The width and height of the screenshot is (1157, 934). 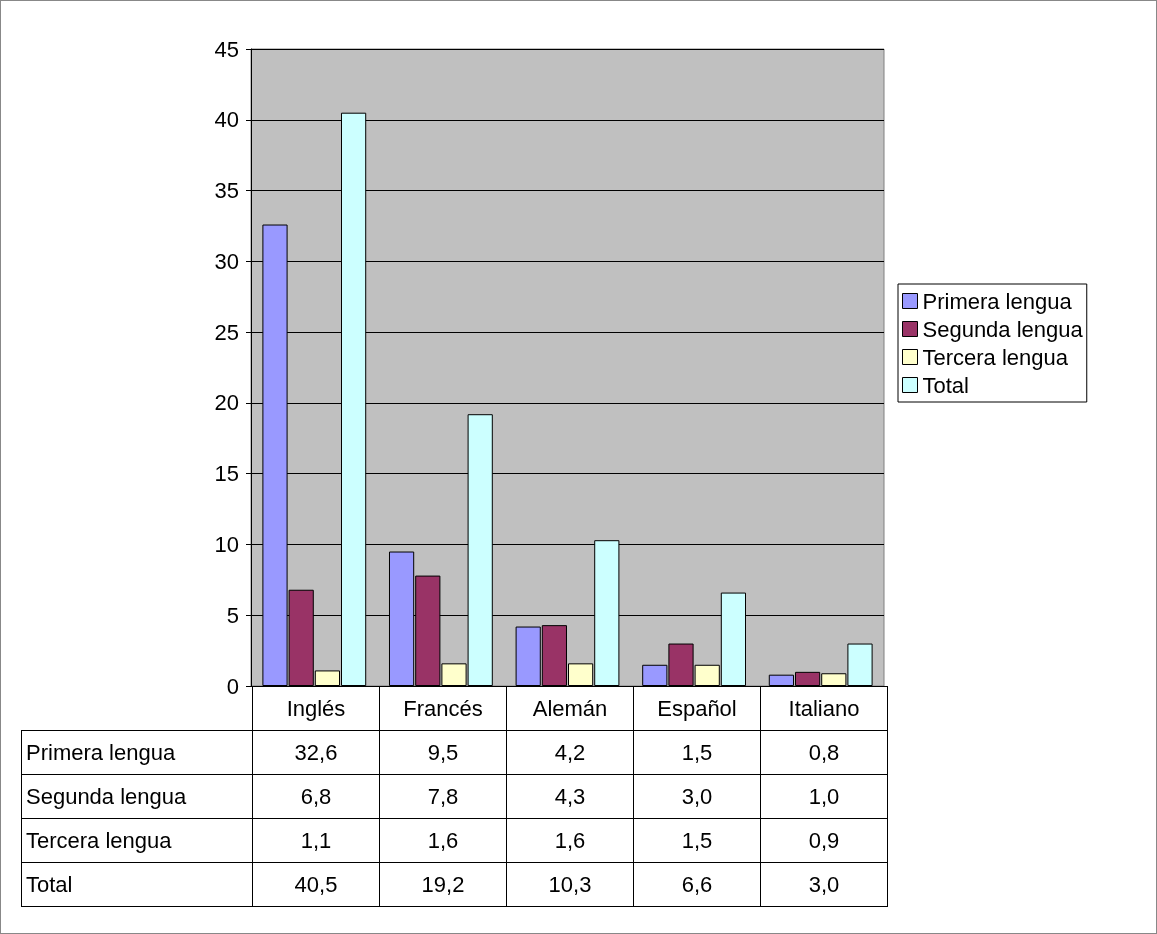 I want to click on text: Tercera lengua, so click(x=99, y=840).